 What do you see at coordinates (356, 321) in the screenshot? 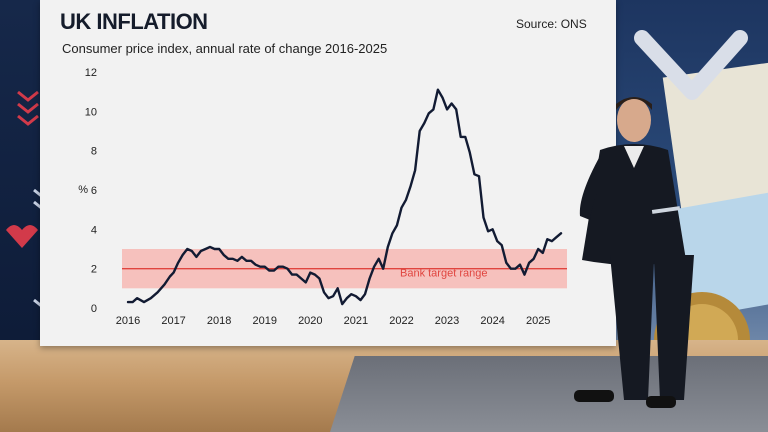
I see `x-tick-label: 2021` at bounding box center [356, 321].